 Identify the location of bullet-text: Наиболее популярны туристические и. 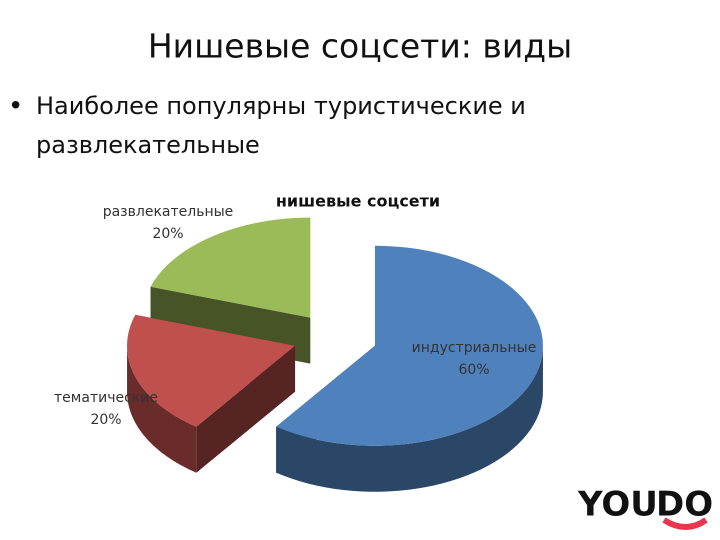
(281, 106).